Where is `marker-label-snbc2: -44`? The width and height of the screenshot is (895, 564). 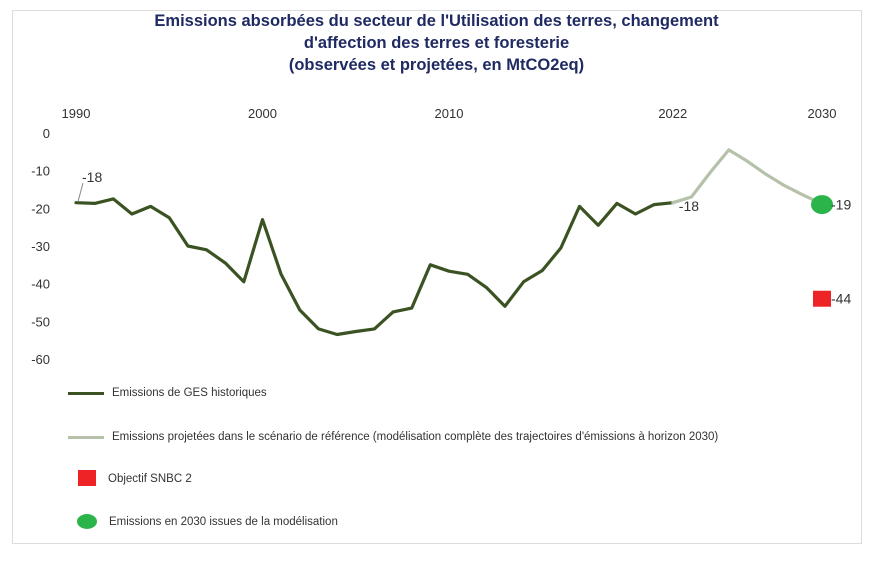 marker-label-snbc2: -44 is located at coordinates (841, 299).